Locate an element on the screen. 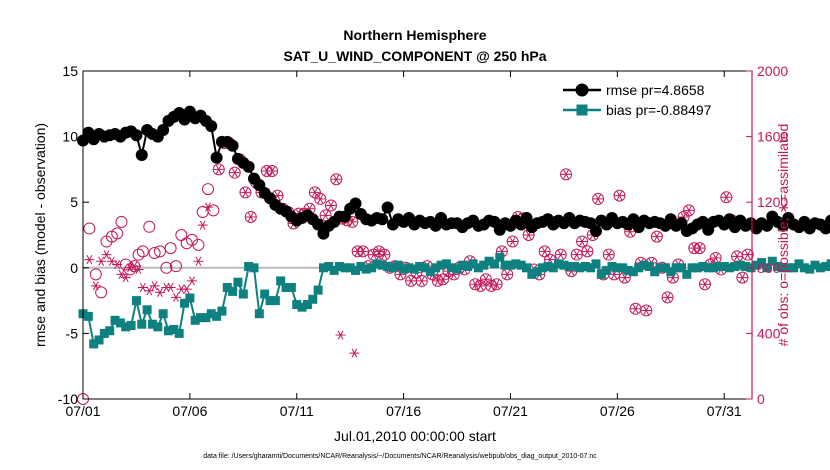 This screenshot has width=830, height=470. x-axis-label: Jul.01,2010 00:00:00 start is located at coordinates (415, 436).